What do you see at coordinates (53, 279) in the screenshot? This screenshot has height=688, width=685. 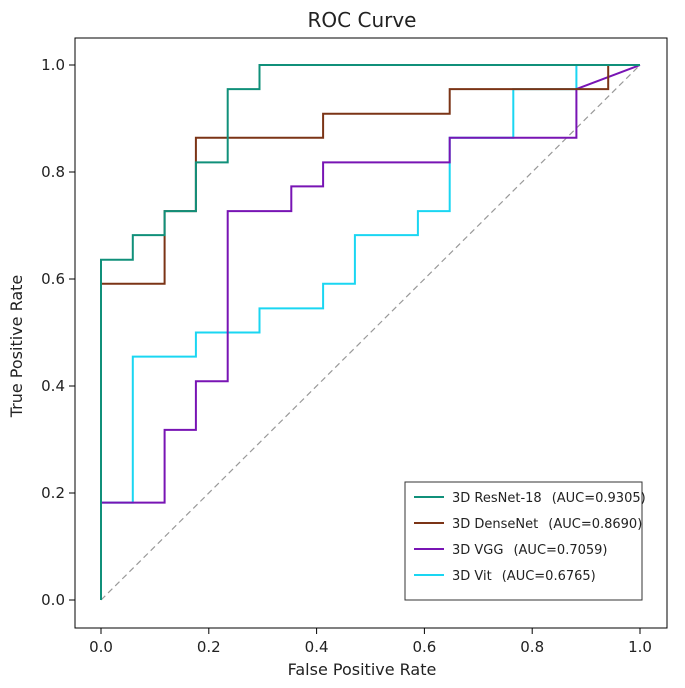 I see `y-tick-label: 0.6` at bounding box center [53, 279].